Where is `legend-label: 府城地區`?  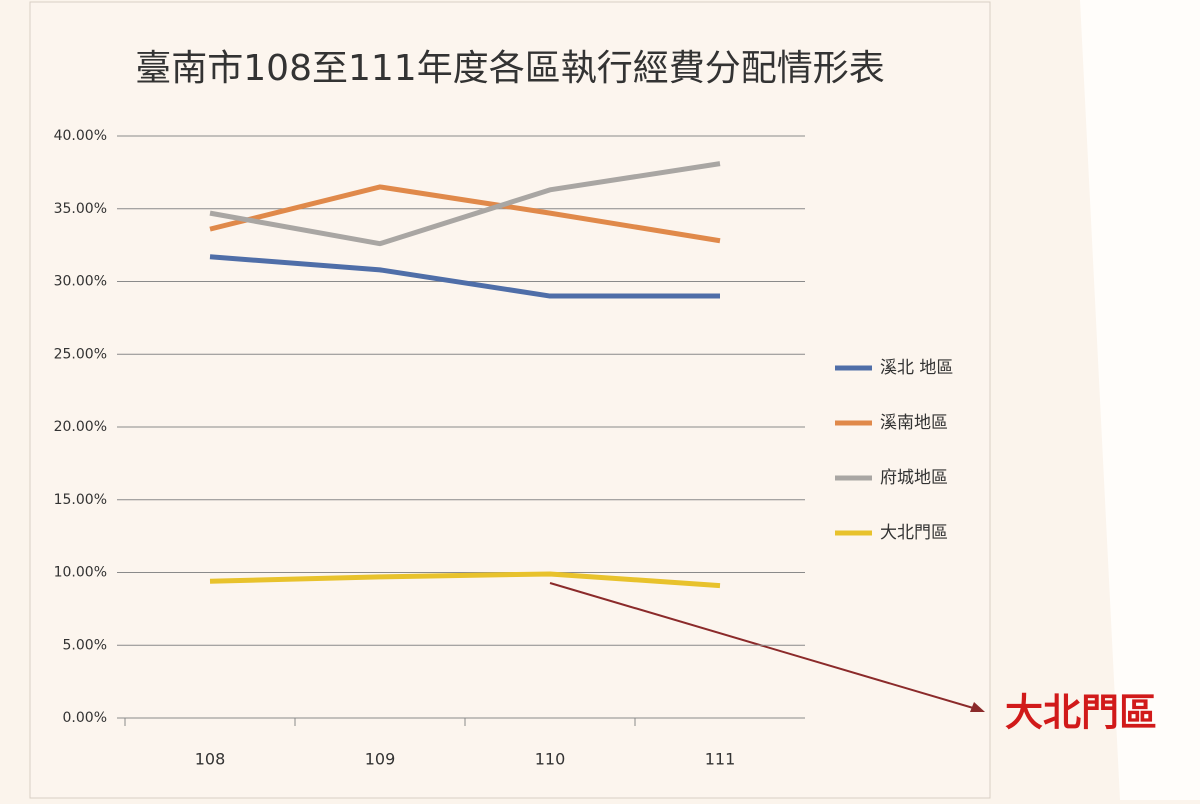
legend-label: 府城地區 is located at coordinates (914, 478).